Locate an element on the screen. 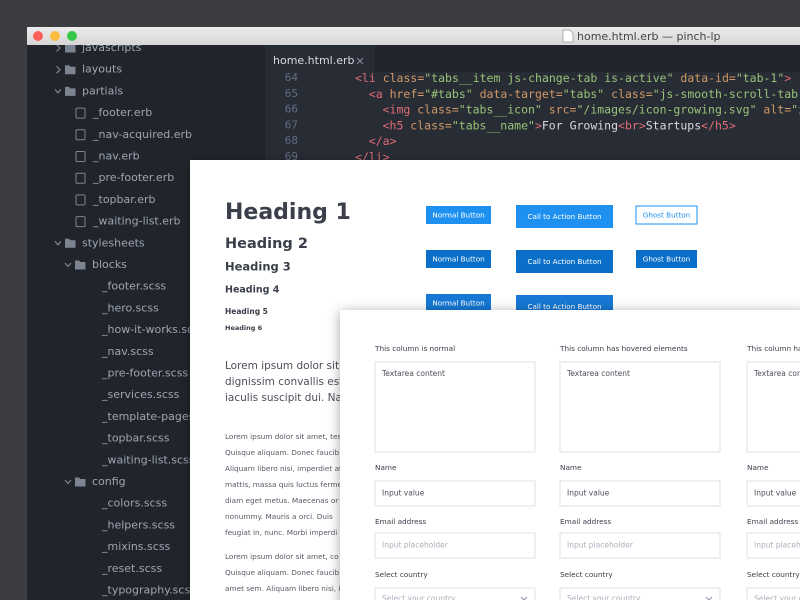 The width and height of the screenshot is (800, 600). folder-name: config is located at coordinates (109, 481).